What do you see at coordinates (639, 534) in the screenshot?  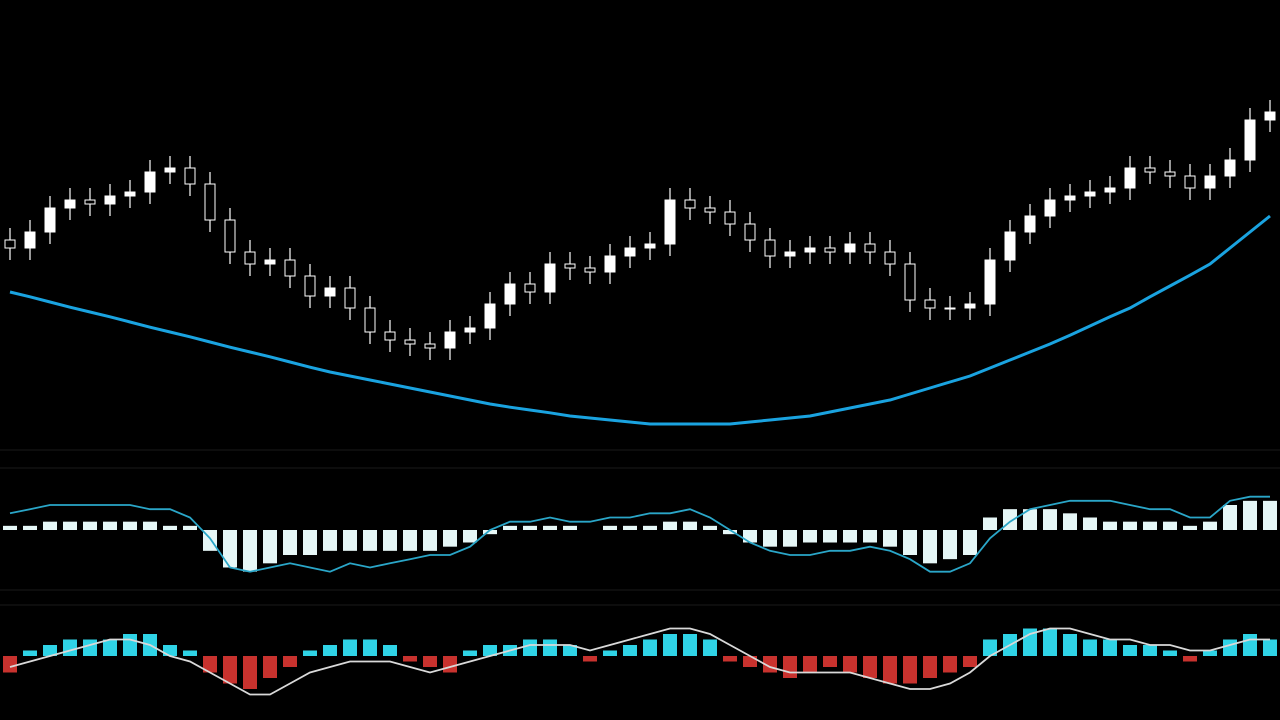 I see `indicator-line` at bounding box center [639, 534].